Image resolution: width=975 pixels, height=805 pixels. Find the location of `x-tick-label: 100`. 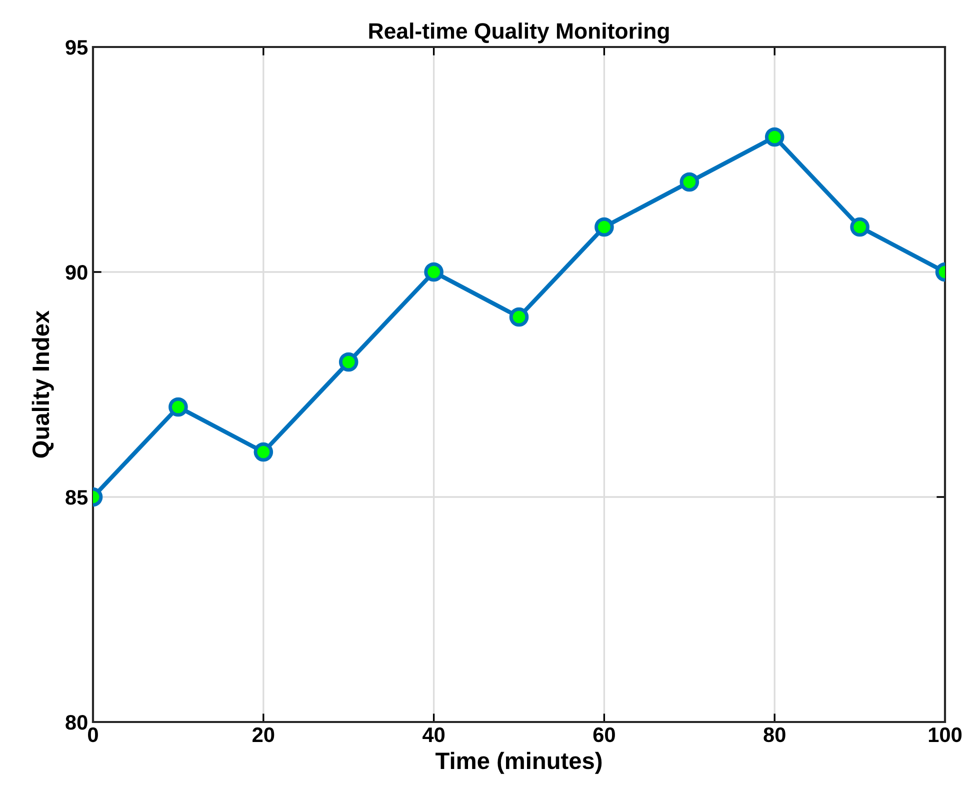

x-tick-label: 100 is located at coordinates (945, 734).